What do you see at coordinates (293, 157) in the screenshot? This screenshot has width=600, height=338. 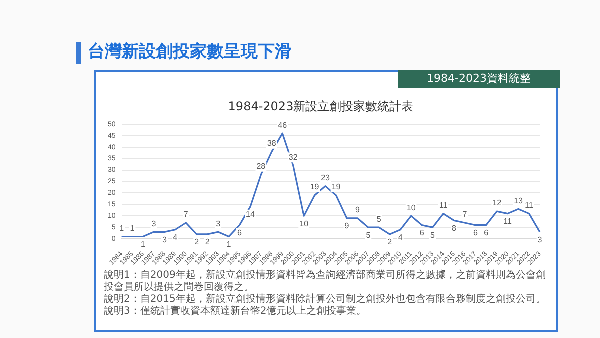 I see `data-label: 32` at bounding box center [293, 157].